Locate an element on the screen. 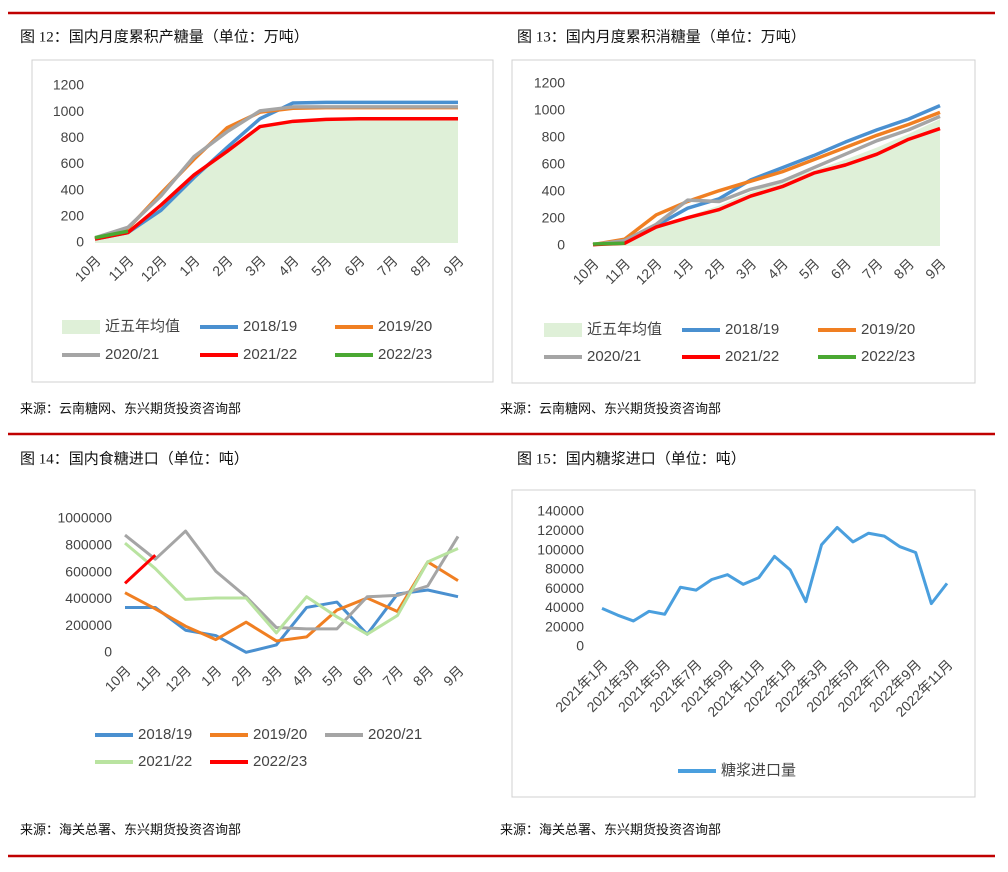 Image resolution: width=1008 pixels, height=872 pixels. legend-label: 糖浆进口量 is located at coordinates (758, 770).